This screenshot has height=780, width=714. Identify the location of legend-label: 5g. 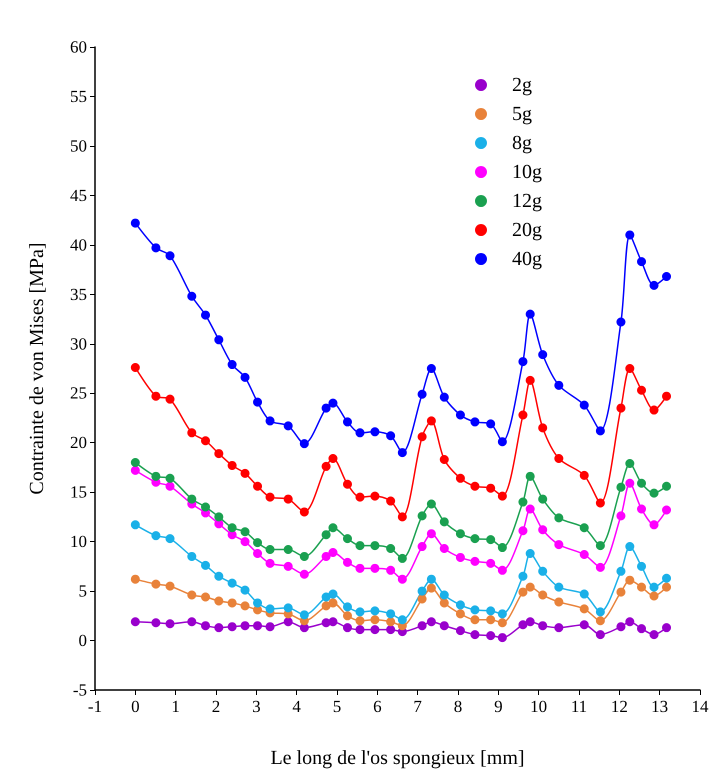
(522, 114).